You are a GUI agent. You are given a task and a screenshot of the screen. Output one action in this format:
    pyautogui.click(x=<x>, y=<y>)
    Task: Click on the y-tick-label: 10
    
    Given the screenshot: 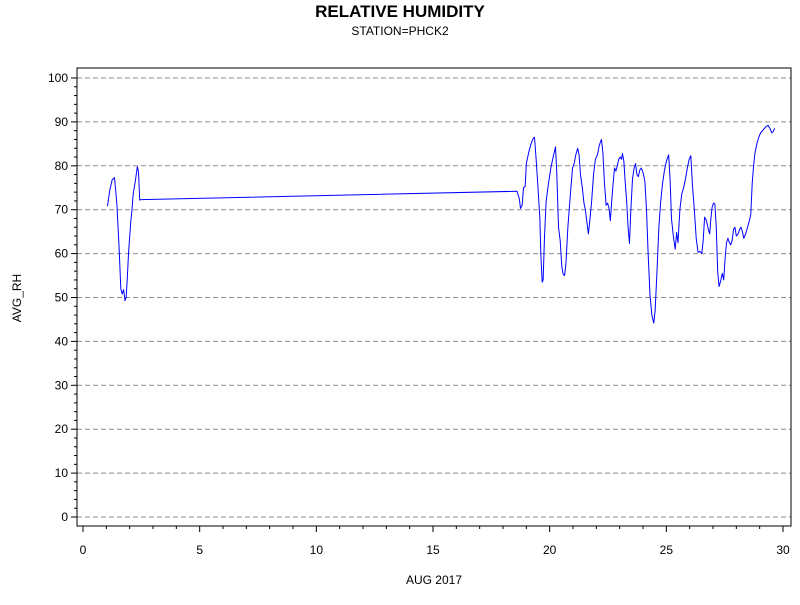 What is the action you would take?
    pyautogui.click(x=62, y=473)
    